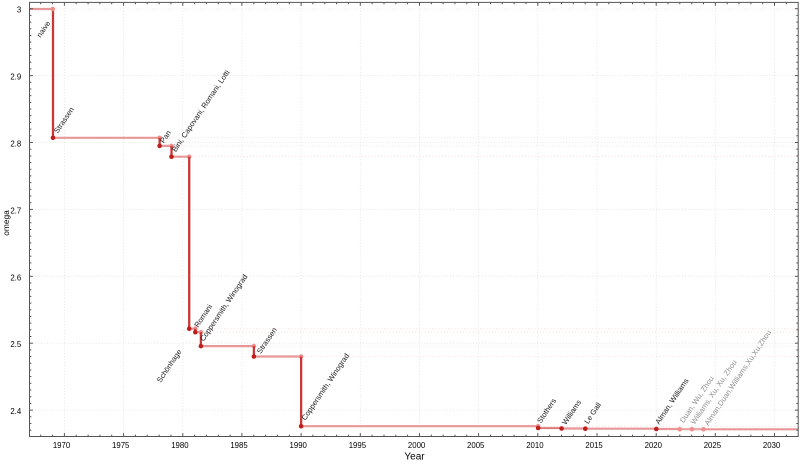 The width and height of the screenshot is (800, 465). What do you see at coordinates (180, 445) in the screenshot?
I see `svg-text: 1980` at bounding box center [180, 445].